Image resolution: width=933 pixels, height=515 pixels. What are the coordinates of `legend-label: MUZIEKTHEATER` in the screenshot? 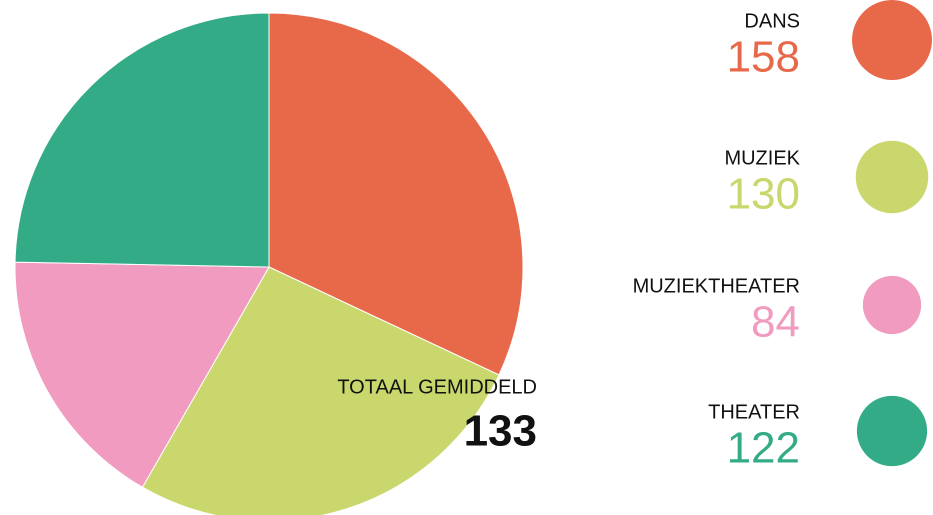 It's located at (716, 286).